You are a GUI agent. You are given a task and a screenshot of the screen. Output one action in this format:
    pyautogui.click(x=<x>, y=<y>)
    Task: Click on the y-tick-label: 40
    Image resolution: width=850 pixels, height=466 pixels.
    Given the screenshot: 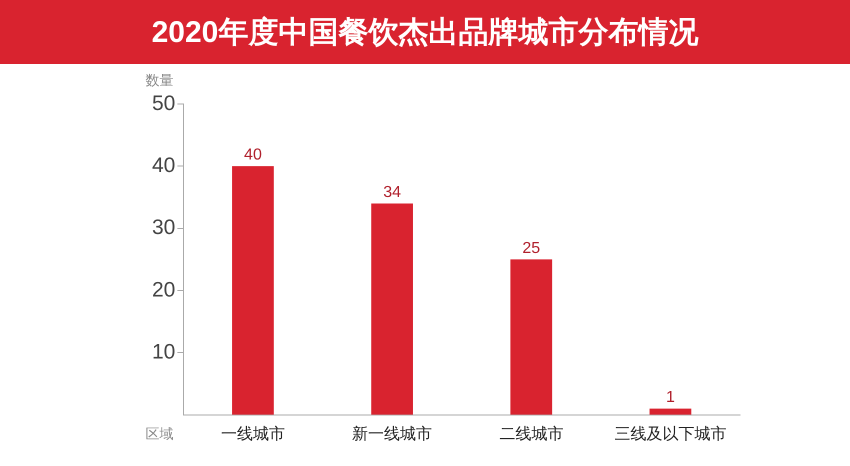 What is the action you would take?
    pyautogui.click(x=164, y=165)
    